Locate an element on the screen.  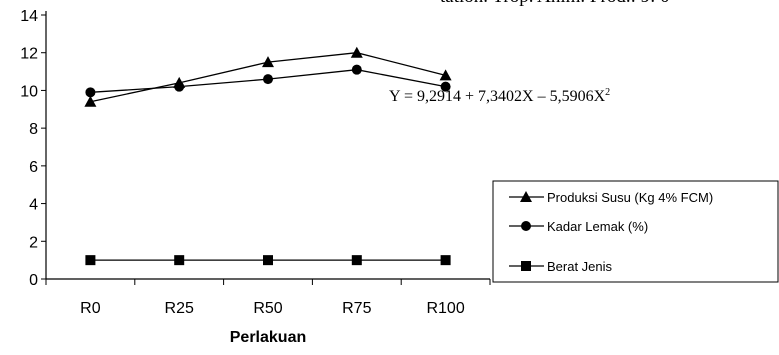
legend-marker-triangle is located at coordinates (526, 196).